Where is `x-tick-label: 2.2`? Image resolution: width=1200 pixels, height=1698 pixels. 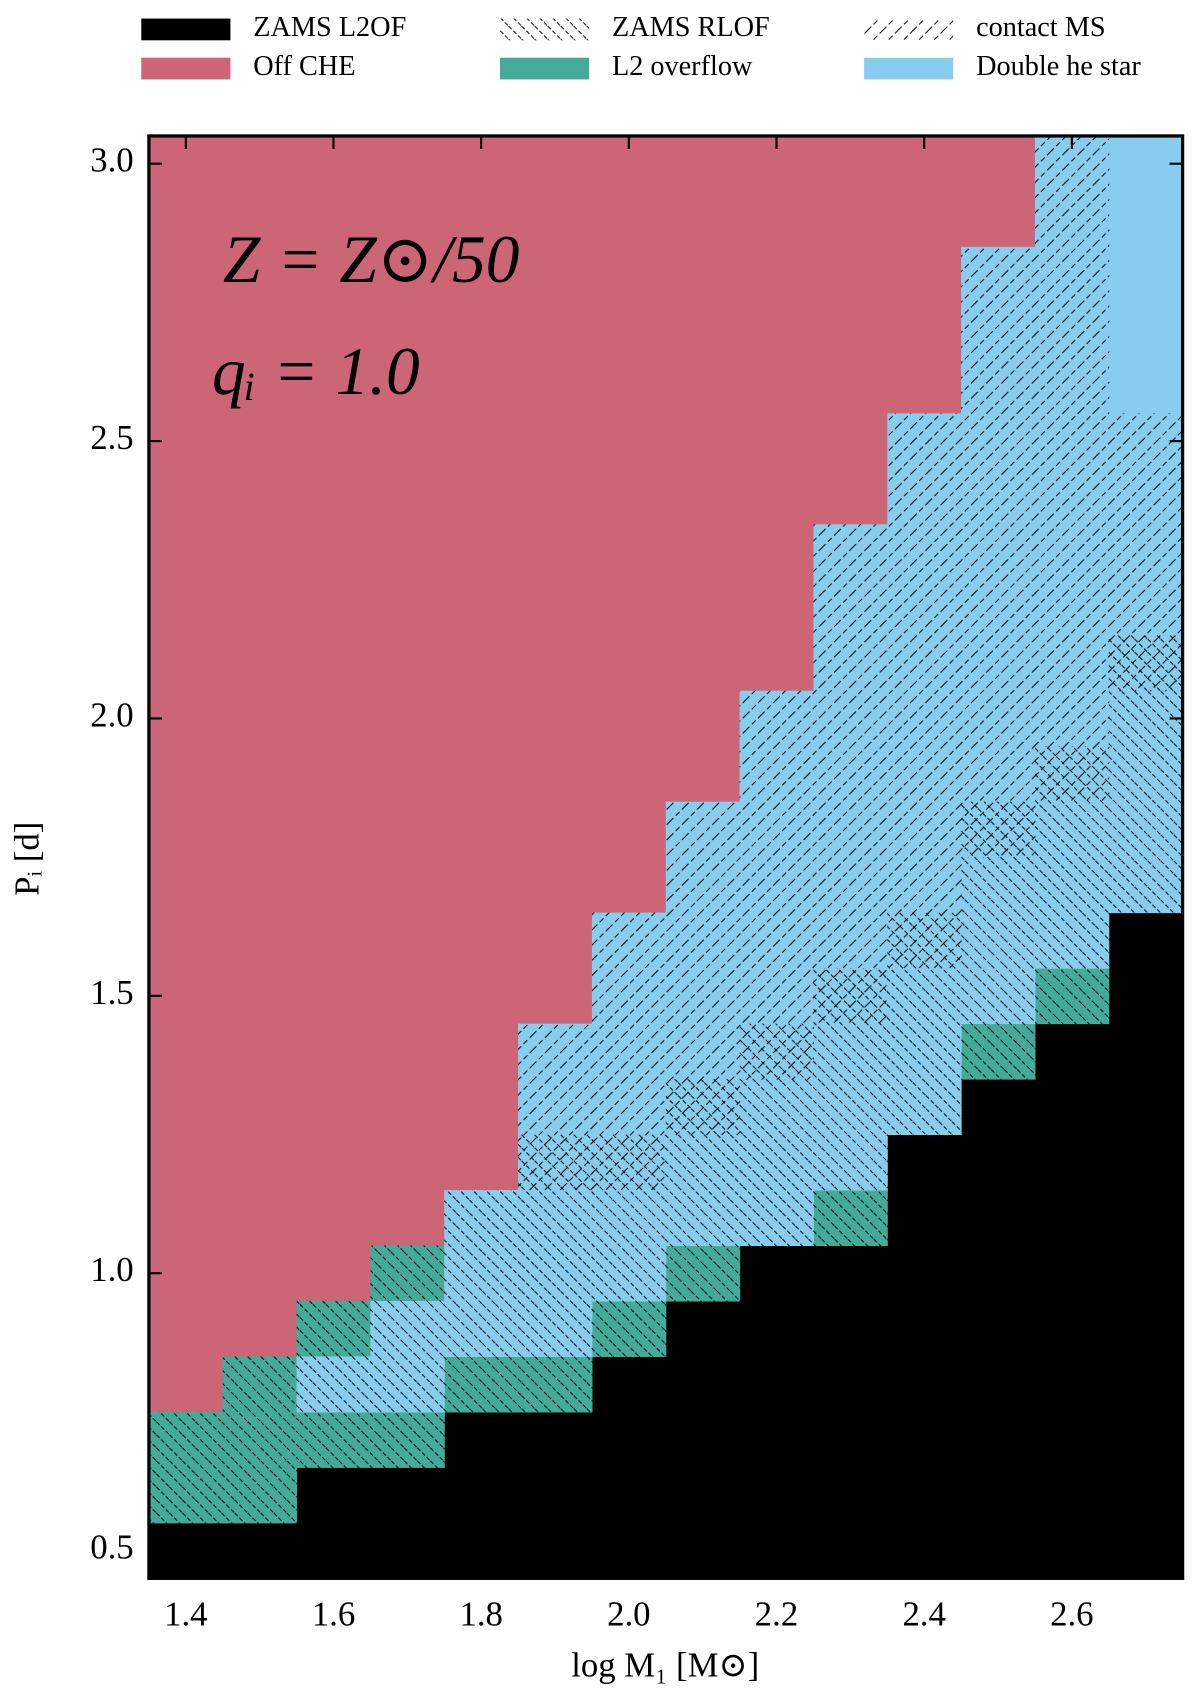
x-tick-label: 2.2 is located at coordinates (776, 1613).